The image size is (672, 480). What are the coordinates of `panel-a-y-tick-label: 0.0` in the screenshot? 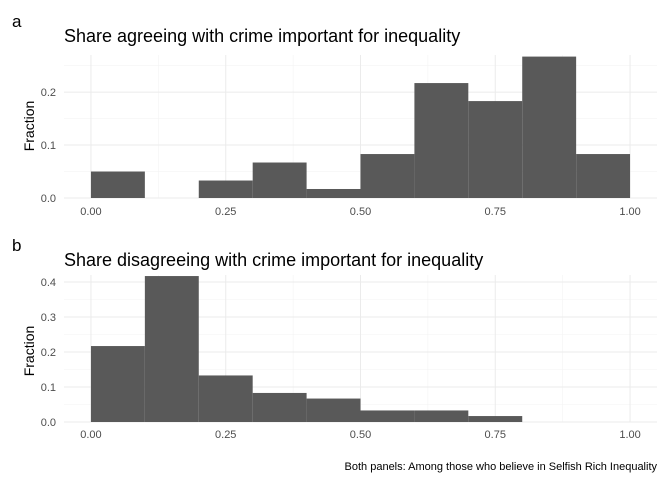 It's located at (48, 199).